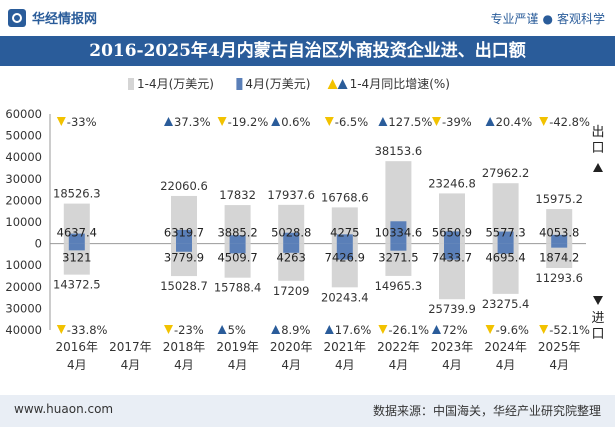  I want to click on import-cumulative-label: 25739.9, so click(452, 309).